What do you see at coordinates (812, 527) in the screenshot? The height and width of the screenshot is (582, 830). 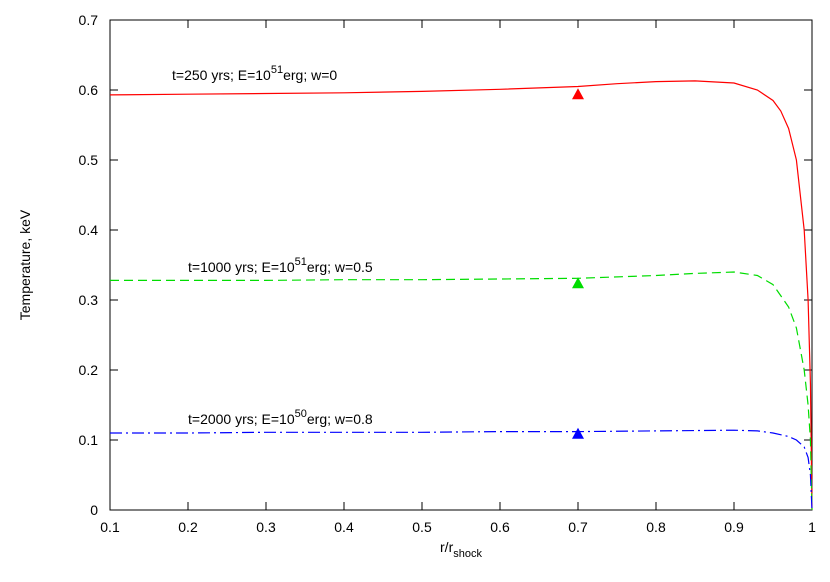 I see `x-tick-label: 1` at bounding box center [812, 527].